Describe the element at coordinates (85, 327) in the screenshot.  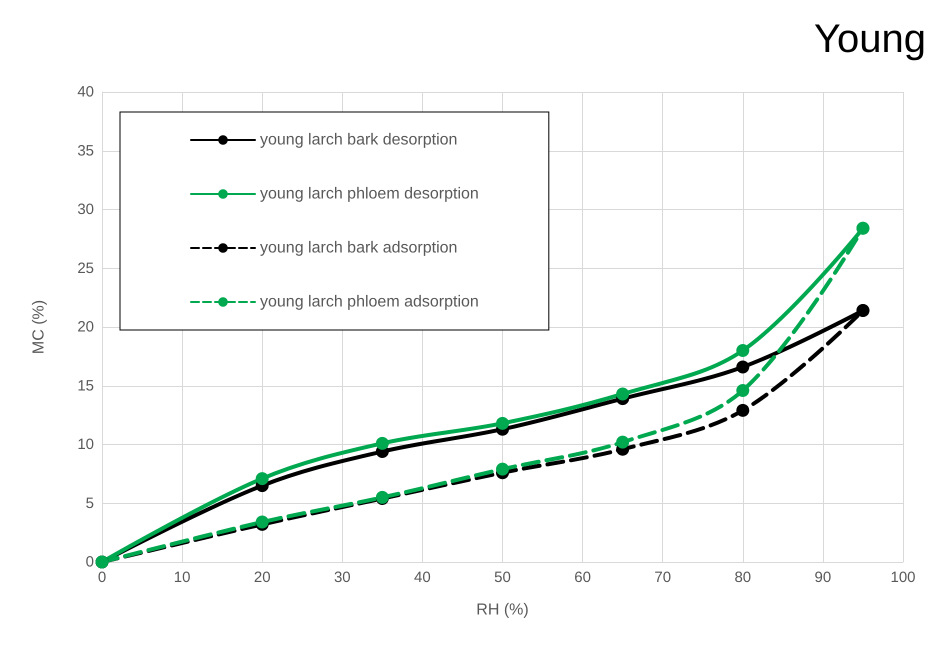
I see `y-tick-label: 20` at that location.